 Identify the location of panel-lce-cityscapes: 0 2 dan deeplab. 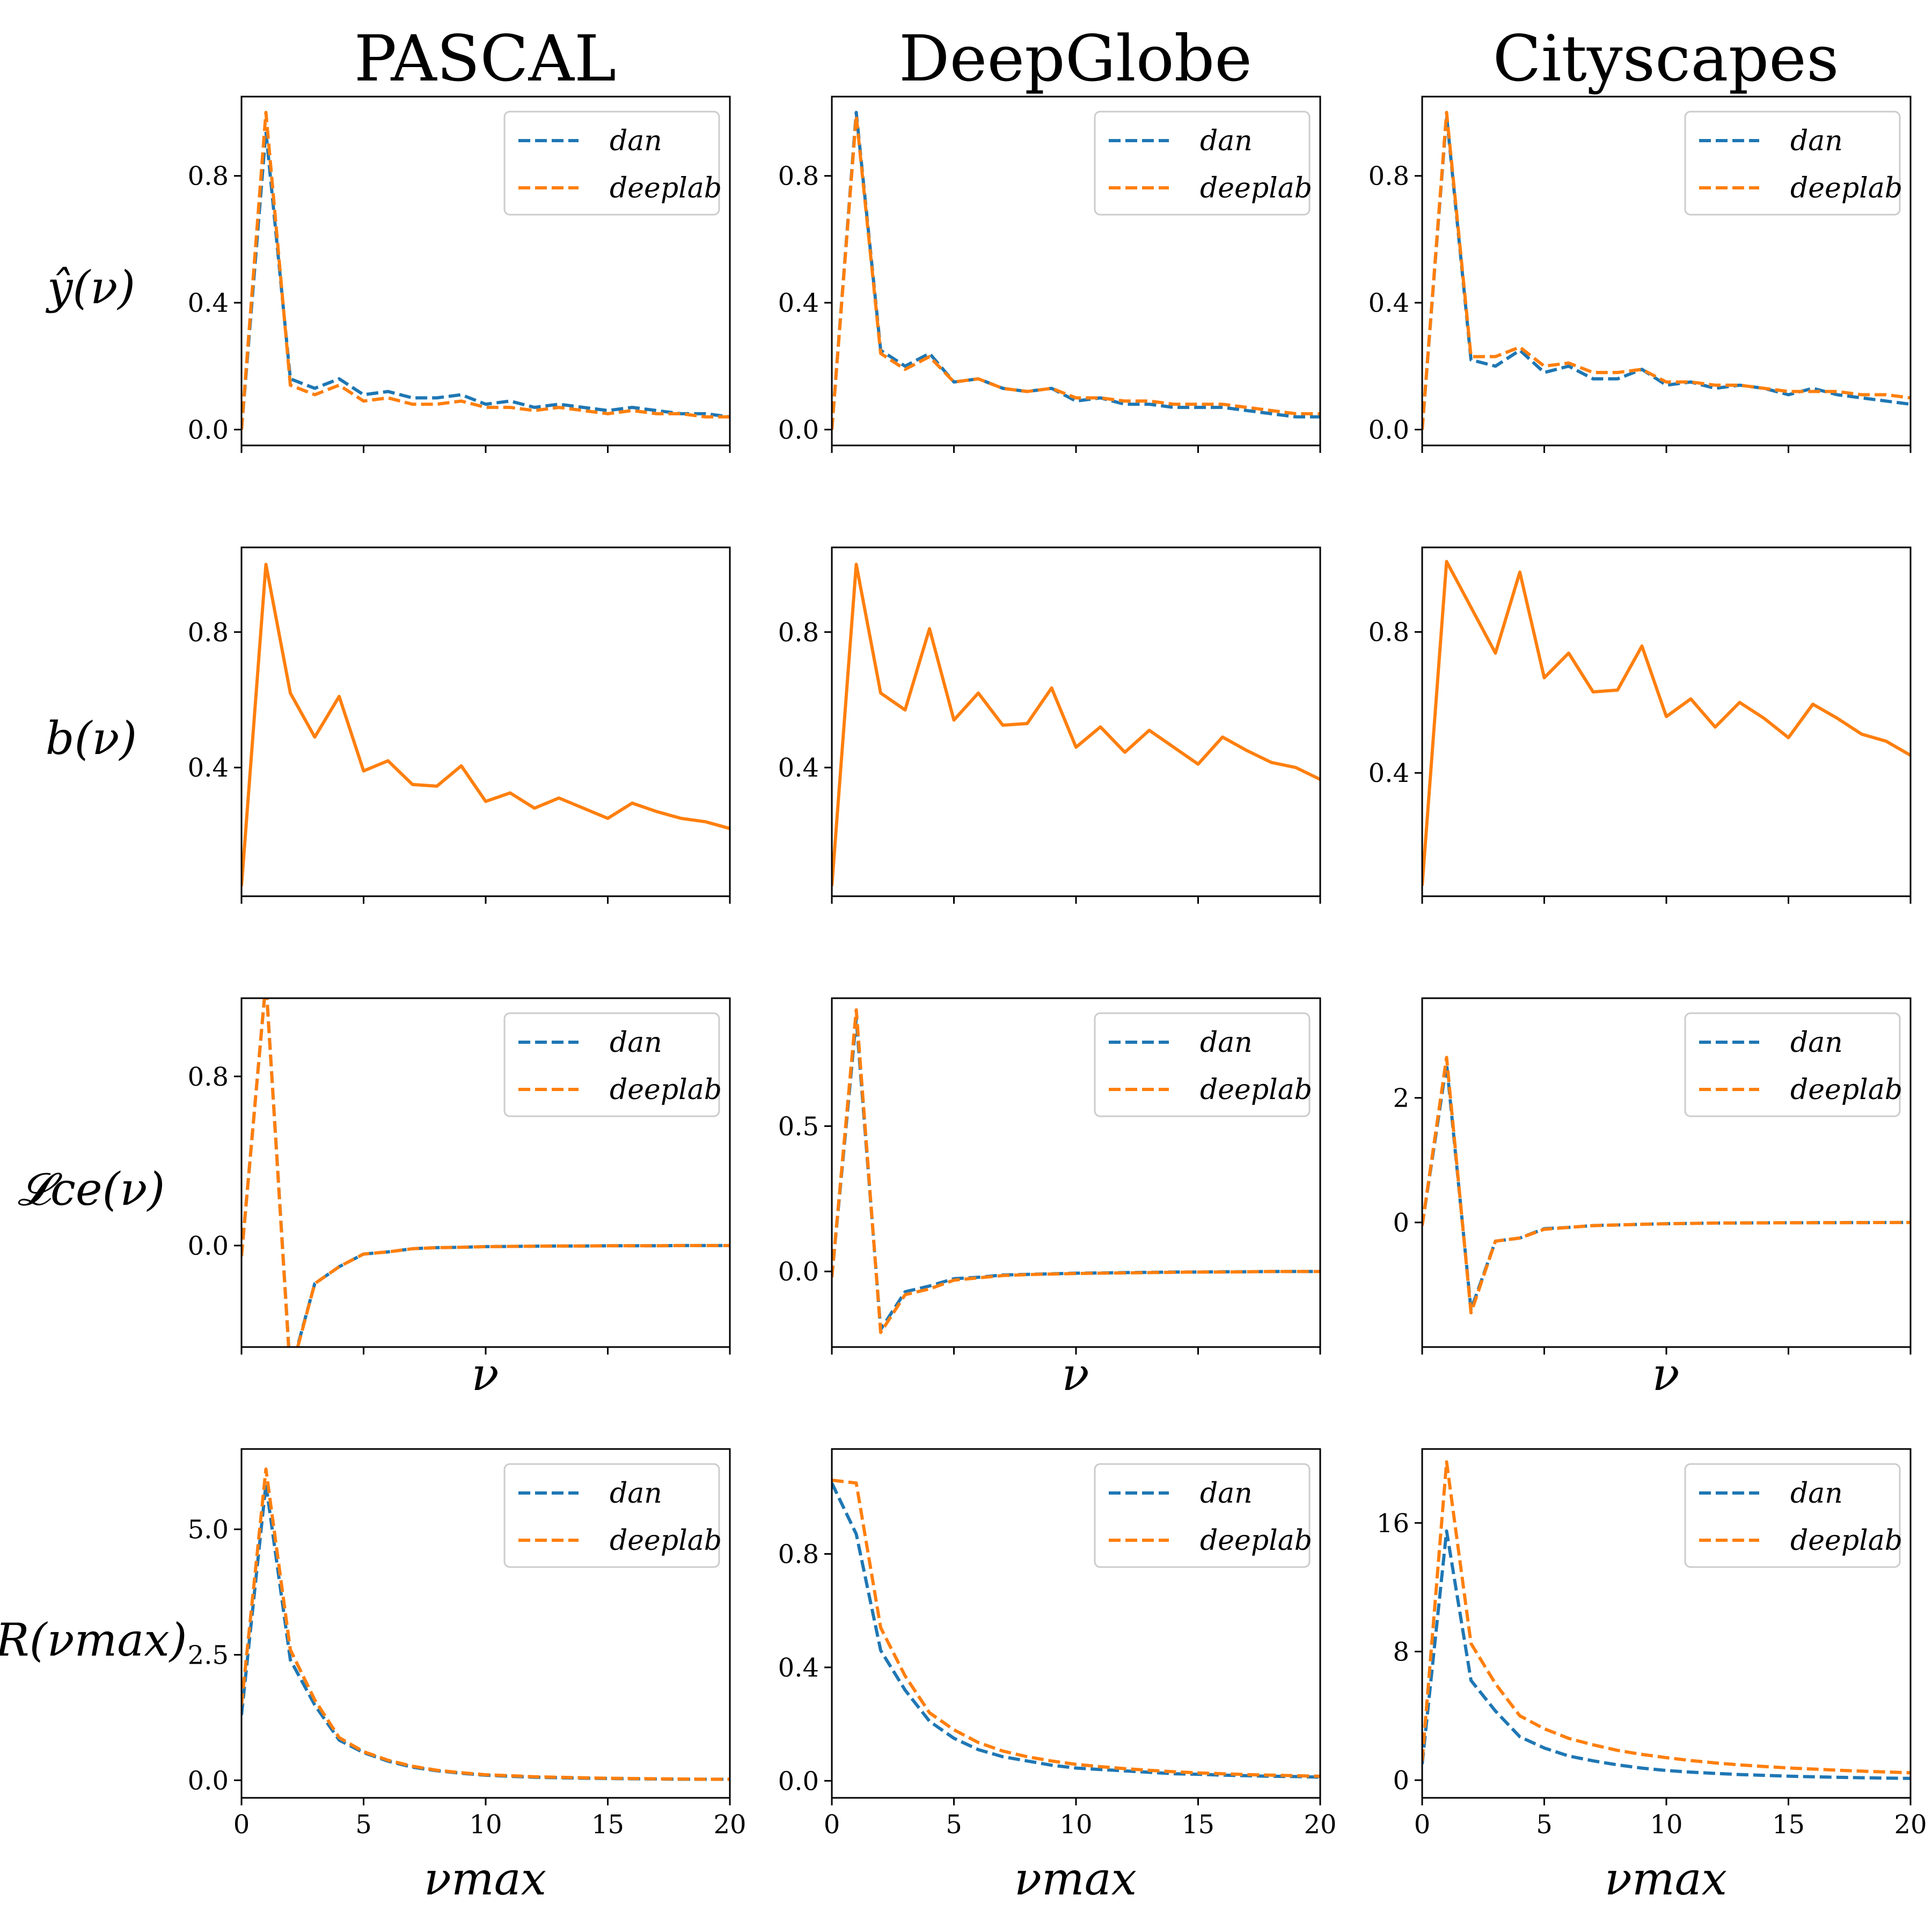
(1652, 1176).